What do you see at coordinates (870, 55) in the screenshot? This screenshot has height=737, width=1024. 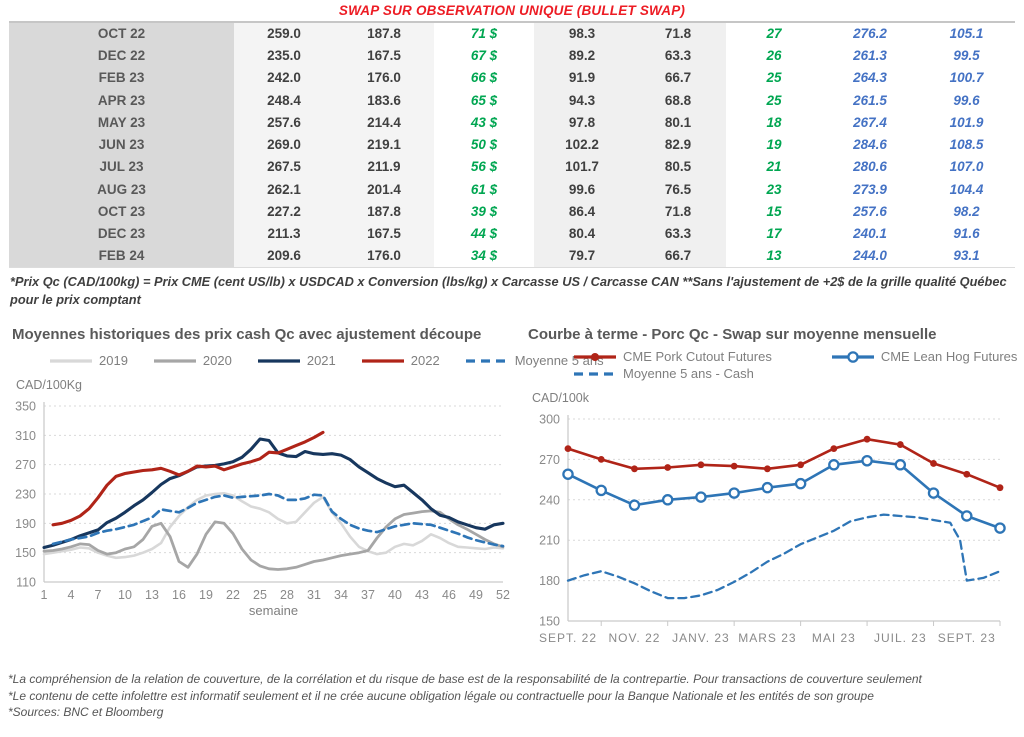 I see `table-cell: 261.3` at bounding box center [870, 55].